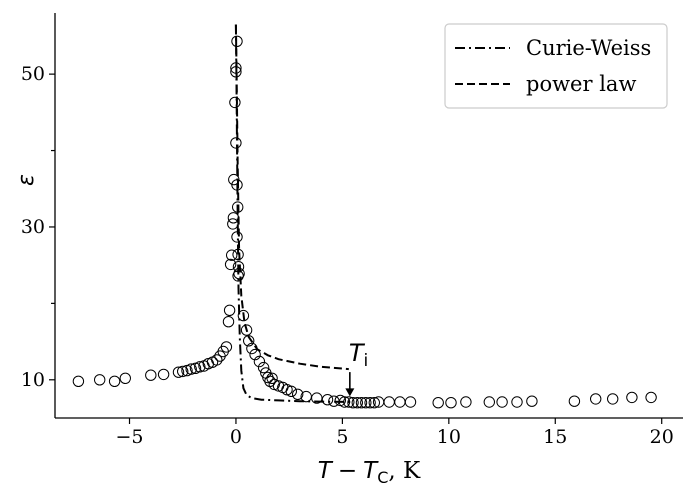 The image size is (695, 501). I want to click on x-tick-label: 10, so click(449, 437).